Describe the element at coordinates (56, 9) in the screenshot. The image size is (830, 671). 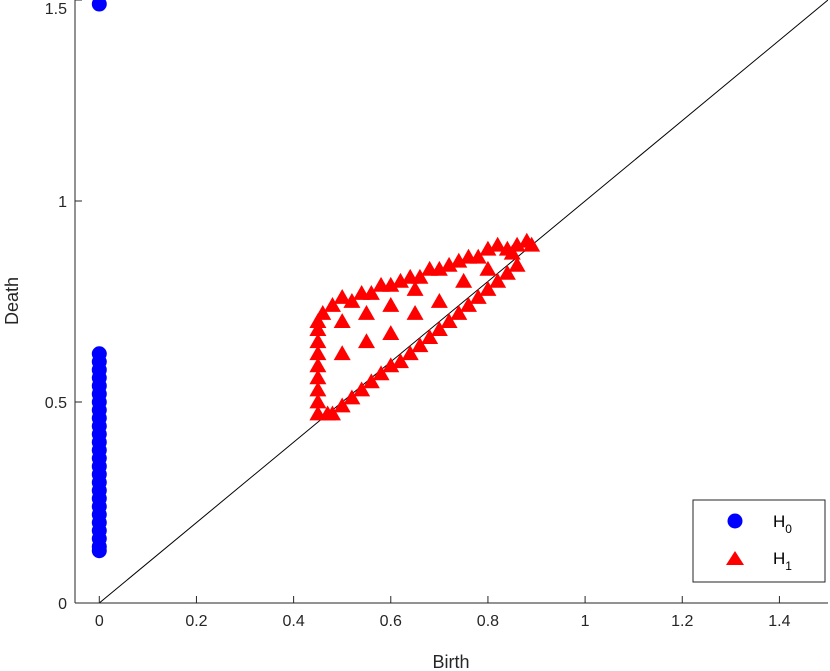
I see `y-tick-label: 1.5` at that location.